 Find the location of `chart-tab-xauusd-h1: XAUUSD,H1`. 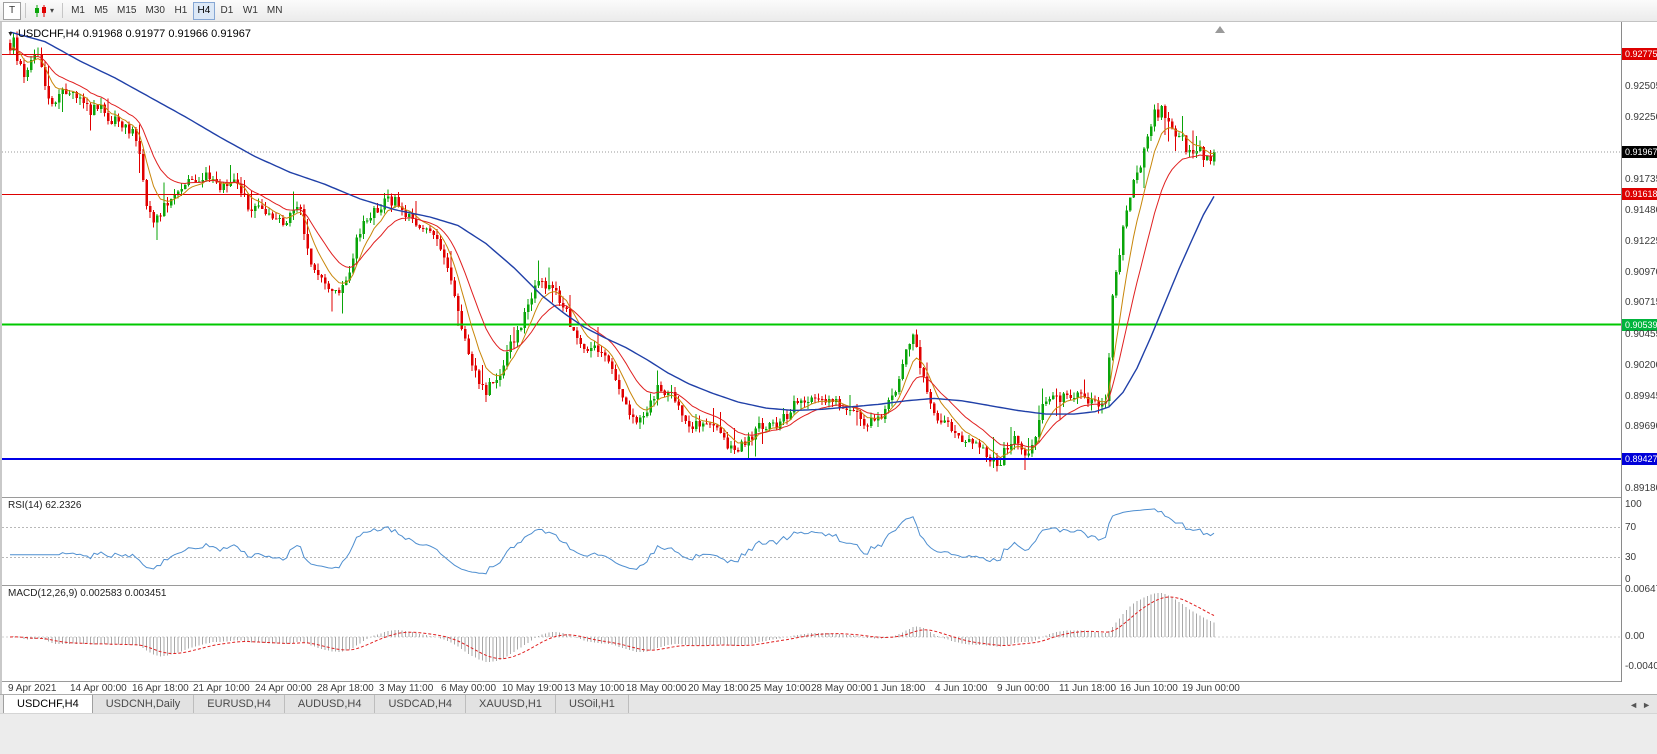

chart-tab-xauusd-h1: XAUUSD,H1 is located at coordinates (511, 704).